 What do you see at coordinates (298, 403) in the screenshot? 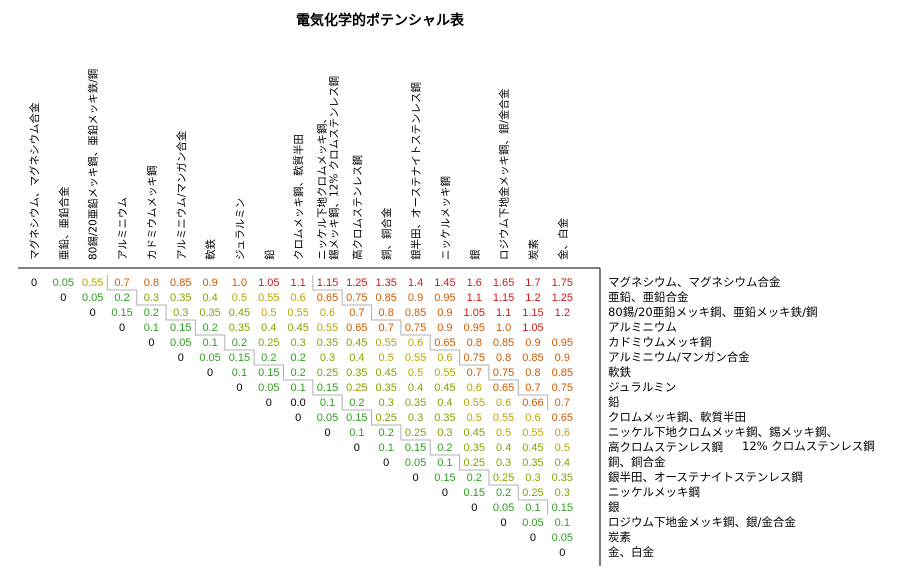
I see `table-cell: 0.0` at bounding box center [298, 403].